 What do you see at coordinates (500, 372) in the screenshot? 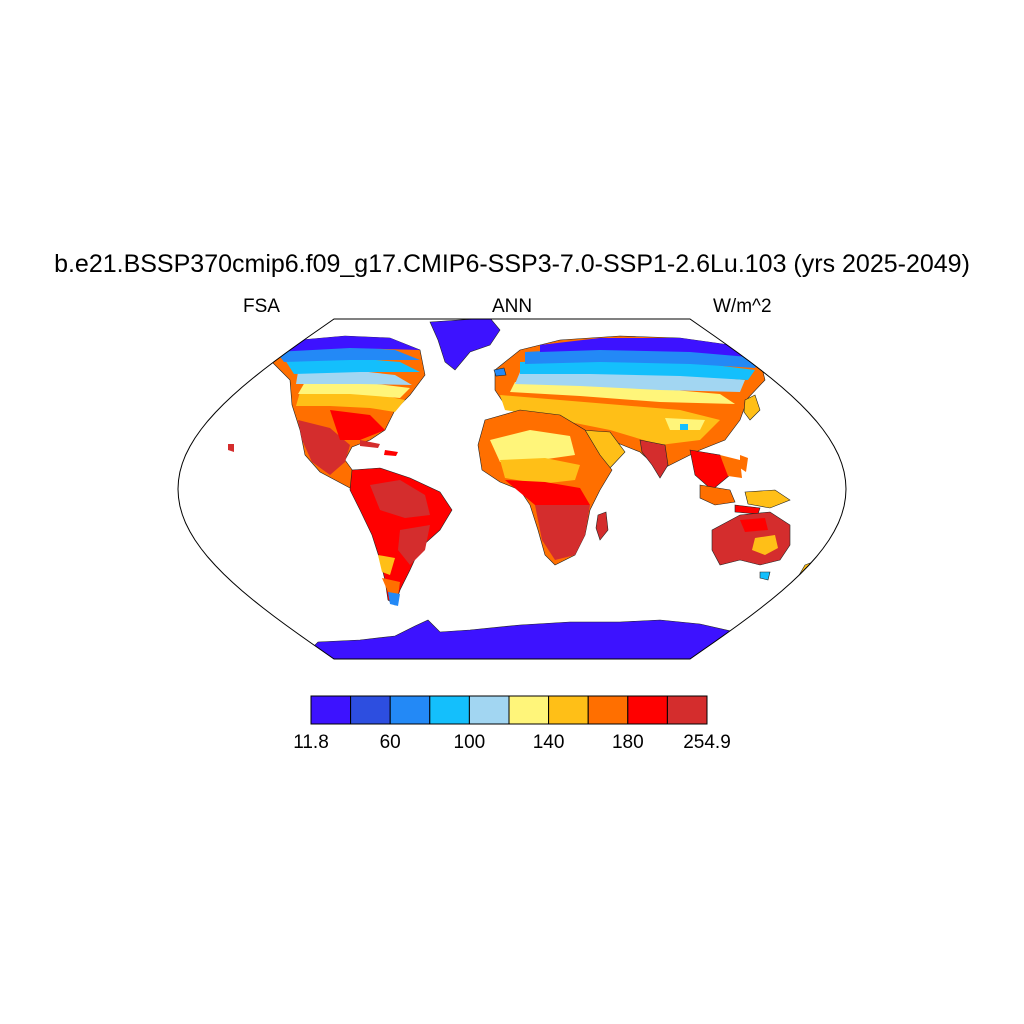
I see `iceland` at bounding box center [500, 372].